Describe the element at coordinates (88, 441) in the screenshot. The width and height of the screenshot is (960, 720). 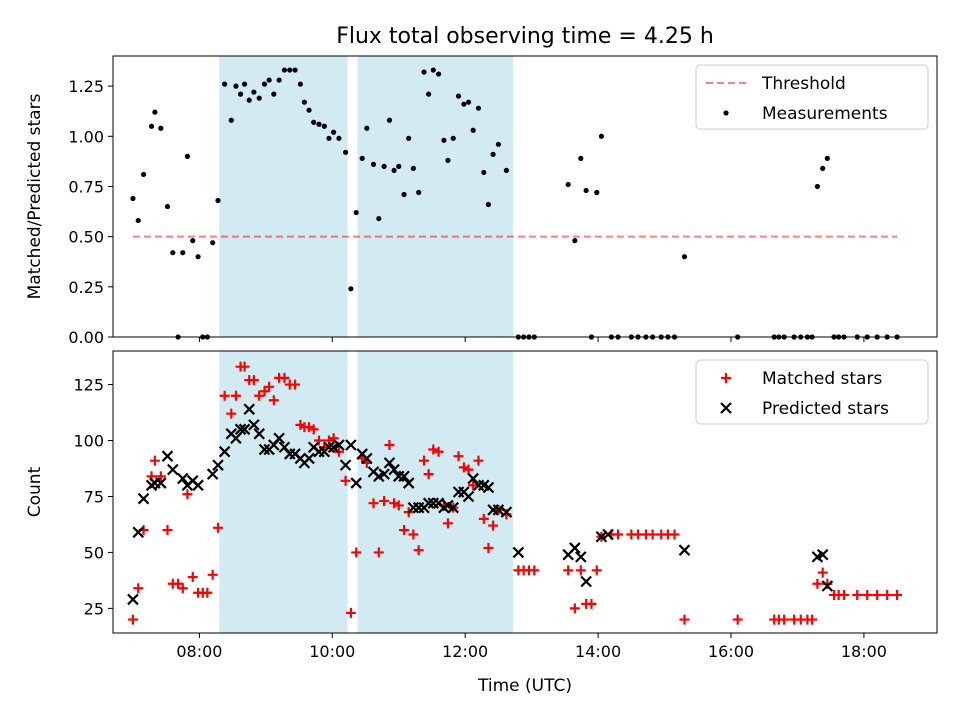
I see `y-tick-label: 100` at that location.